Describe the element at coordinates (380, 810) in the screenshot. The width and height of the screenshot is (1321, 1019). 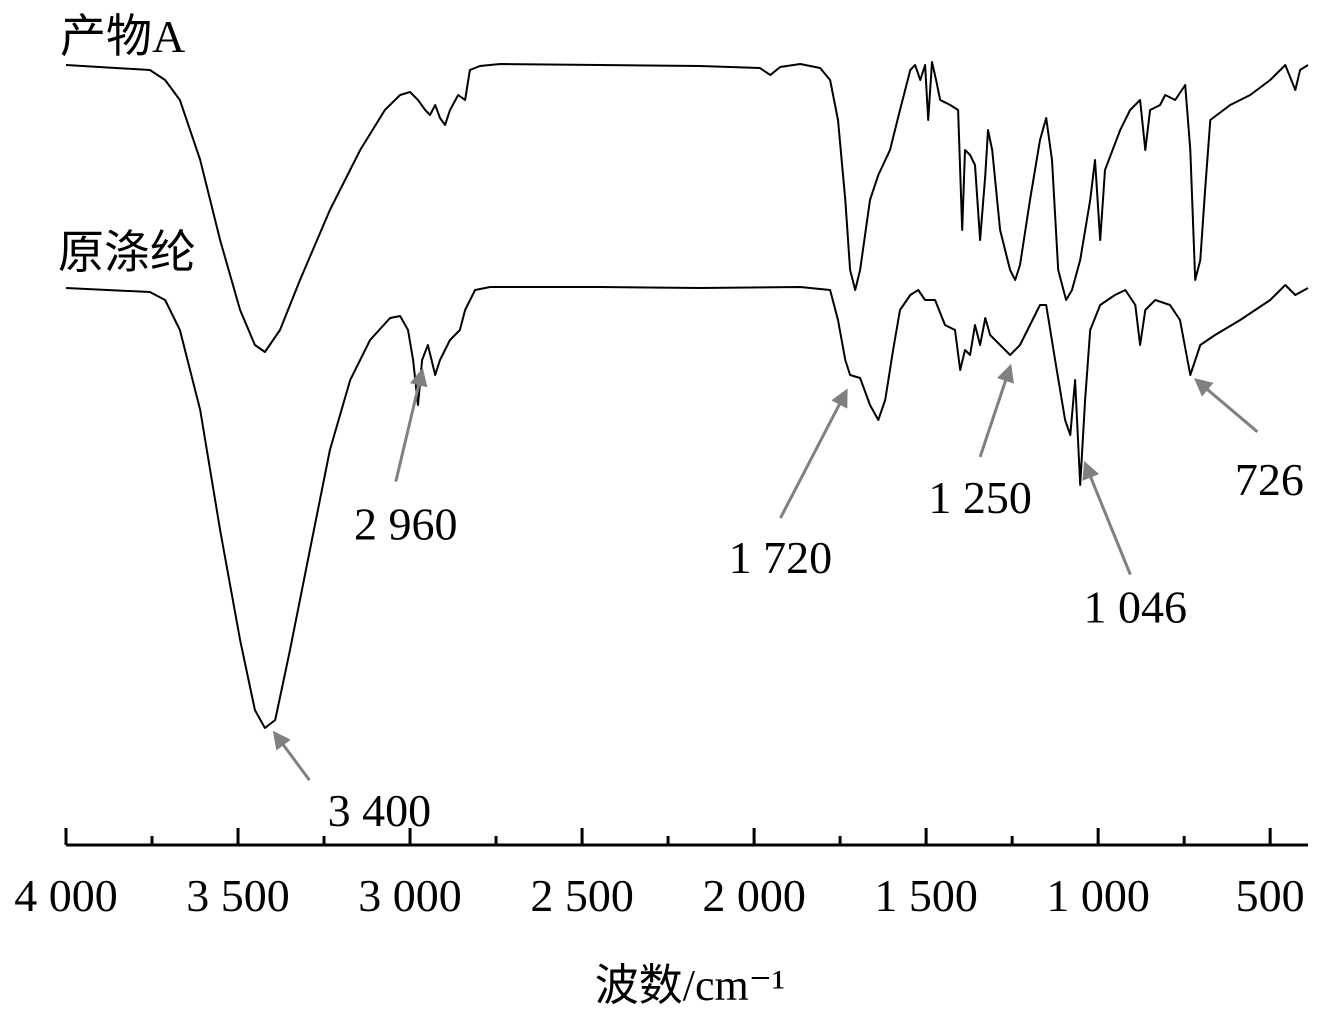
I see `annotation-label: 3 400` at that location.